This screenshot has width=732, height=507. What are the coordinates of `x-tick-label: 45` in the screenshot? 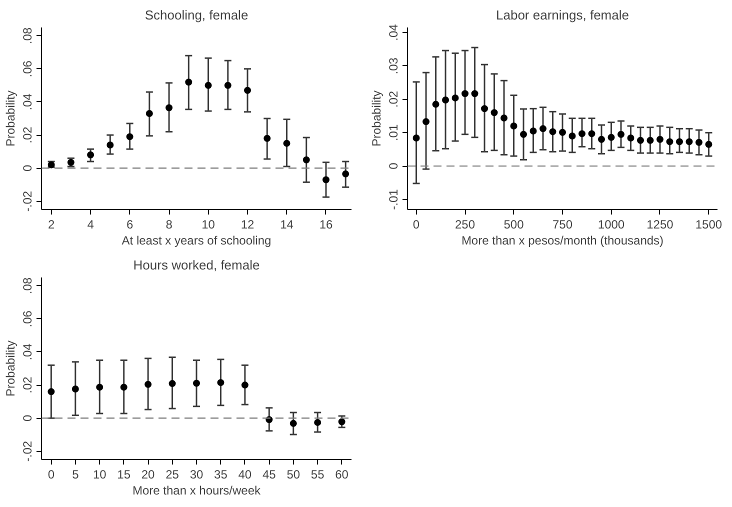 It's located at (269, 475).